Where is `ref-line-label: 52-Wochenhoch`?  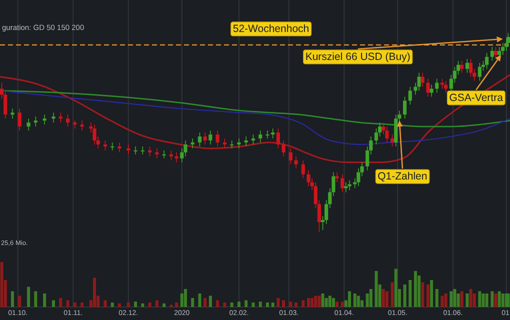 ref-line-label: 52-Wochenhoch is located at coordinates (271, 28).